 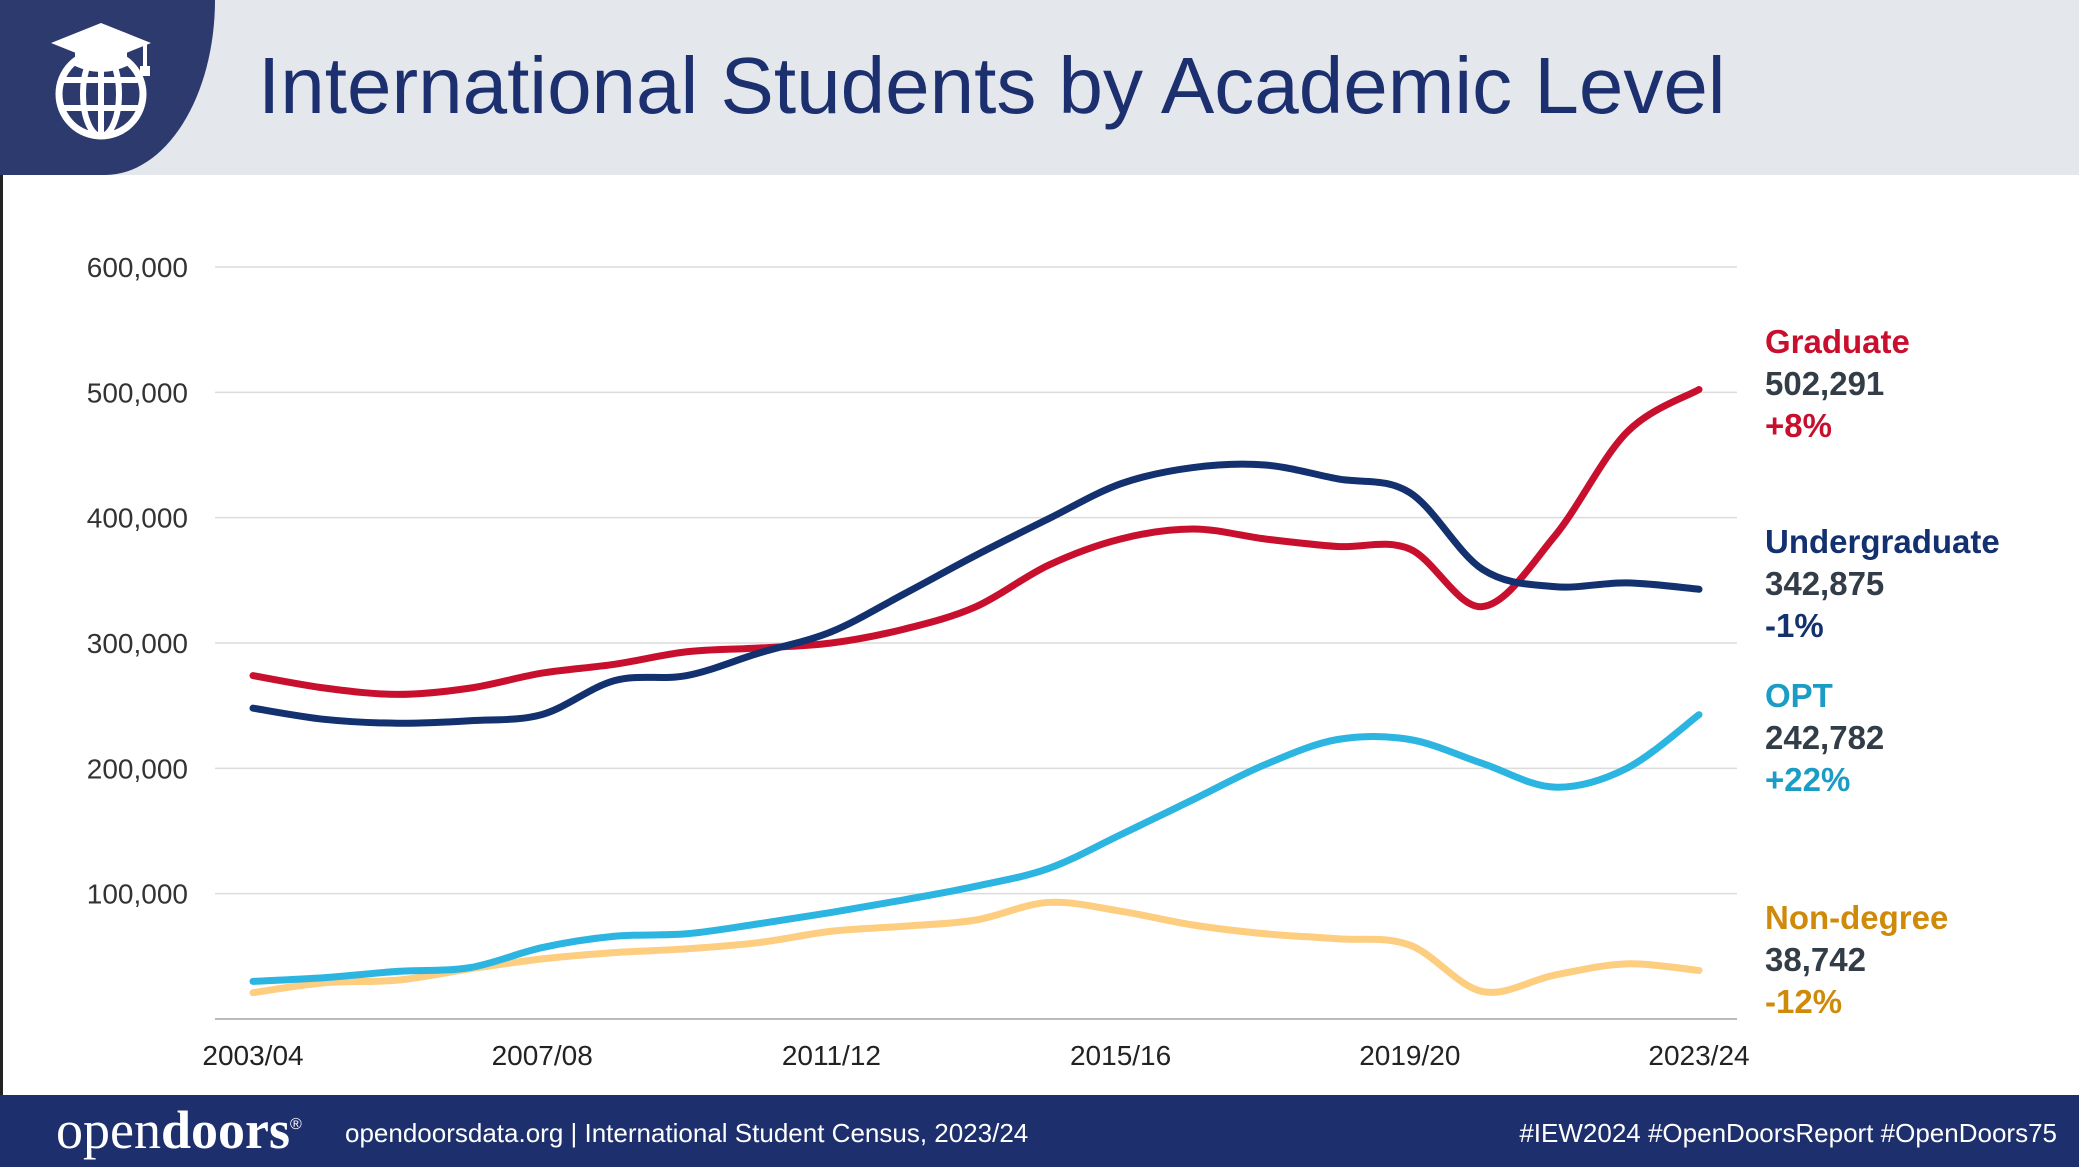 I want to click on x-tick-label: 2023/24, so click(x=1698, y=1055).